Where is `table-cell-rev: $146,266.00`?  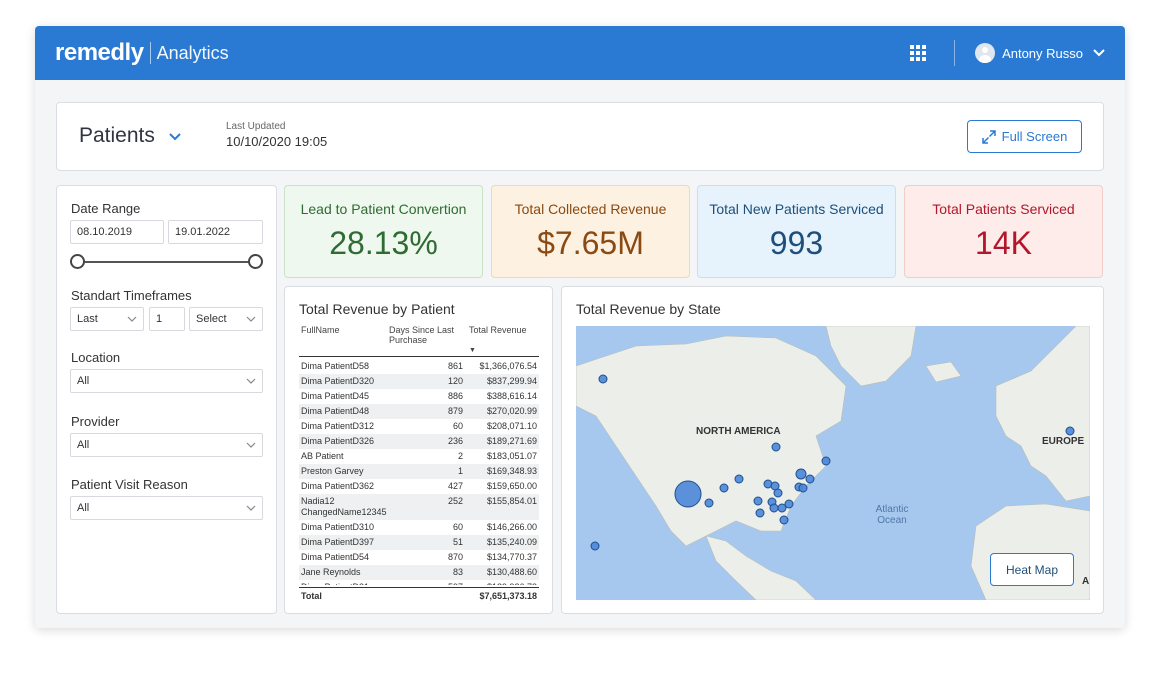
table-cell-rev: $146,266.00 is located at coordinates (511, 527).